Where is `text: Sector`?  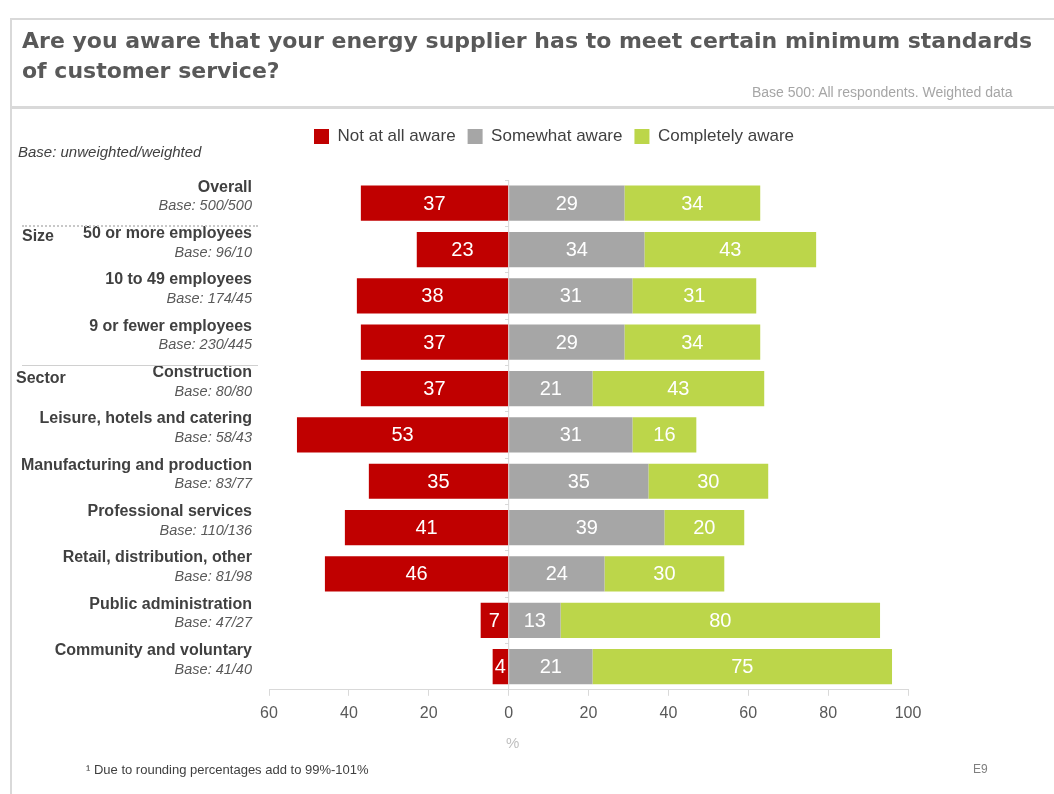 text: Sector is located at coordinates (41, 378).